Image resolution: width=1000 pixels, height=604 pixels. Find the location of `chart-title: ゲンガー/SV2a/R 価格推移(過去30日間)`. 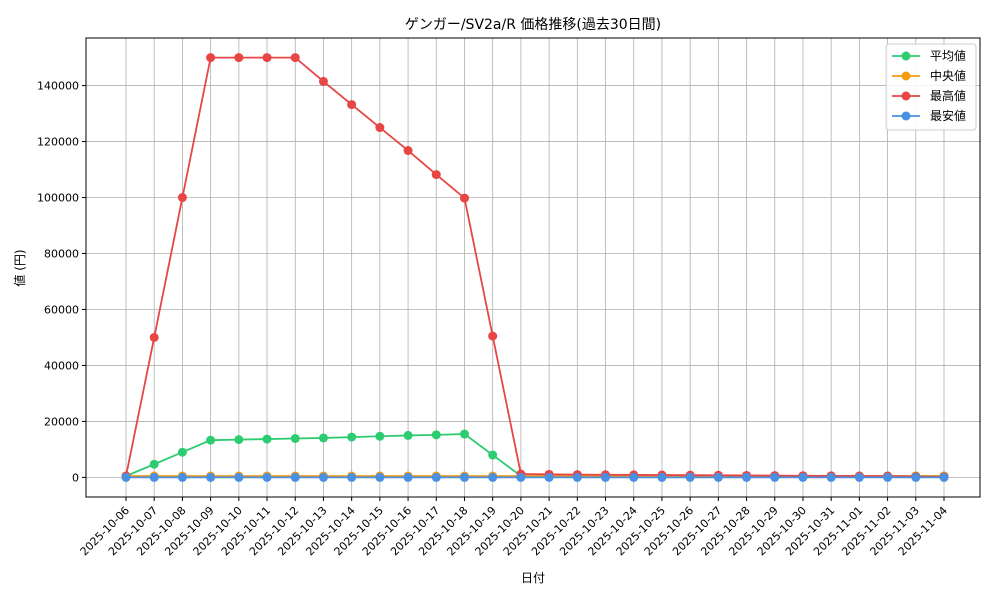

chart-title: ゲンガー/SV2a/R 価格推移(過去30日間) is located at coordinates (533, 25).